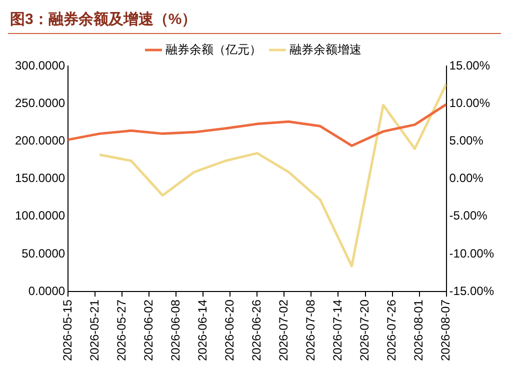 This screenshot has height=372, width=509. I want to click on y-tick-label: 150.0000, so click(40, 178).